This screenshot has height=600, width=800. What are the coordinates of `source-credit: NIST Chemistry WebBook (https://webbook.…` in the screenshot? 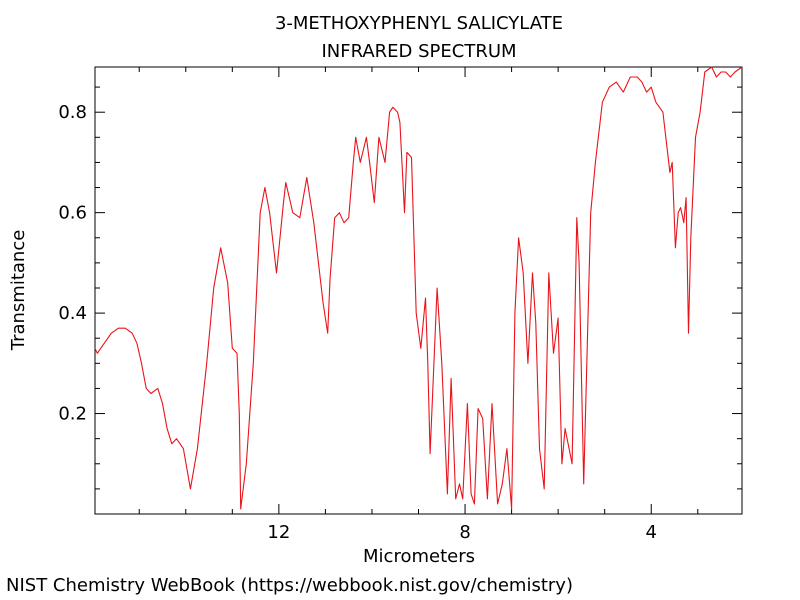 It's located at (289, 585).